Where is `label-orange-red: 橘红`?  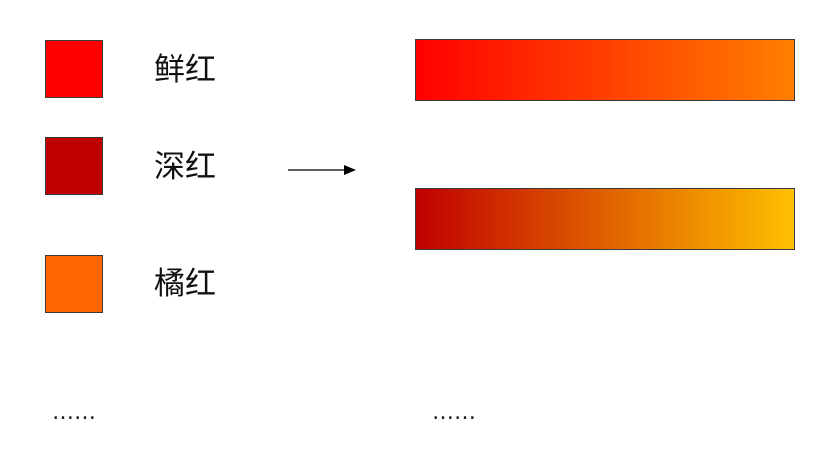 label-orange-red: 橘红 is located at coordinates (185, 284).